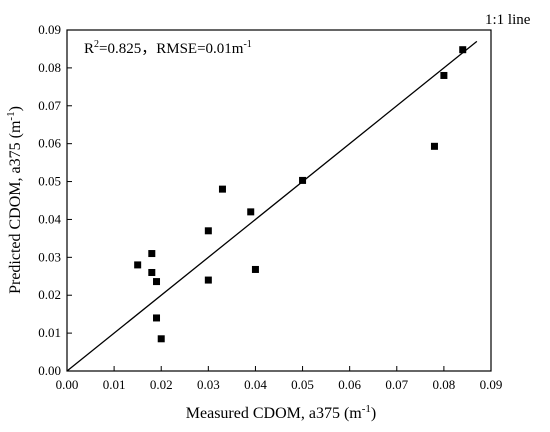  I want to click on y-tick-label: 0.01, so click(49, 332).